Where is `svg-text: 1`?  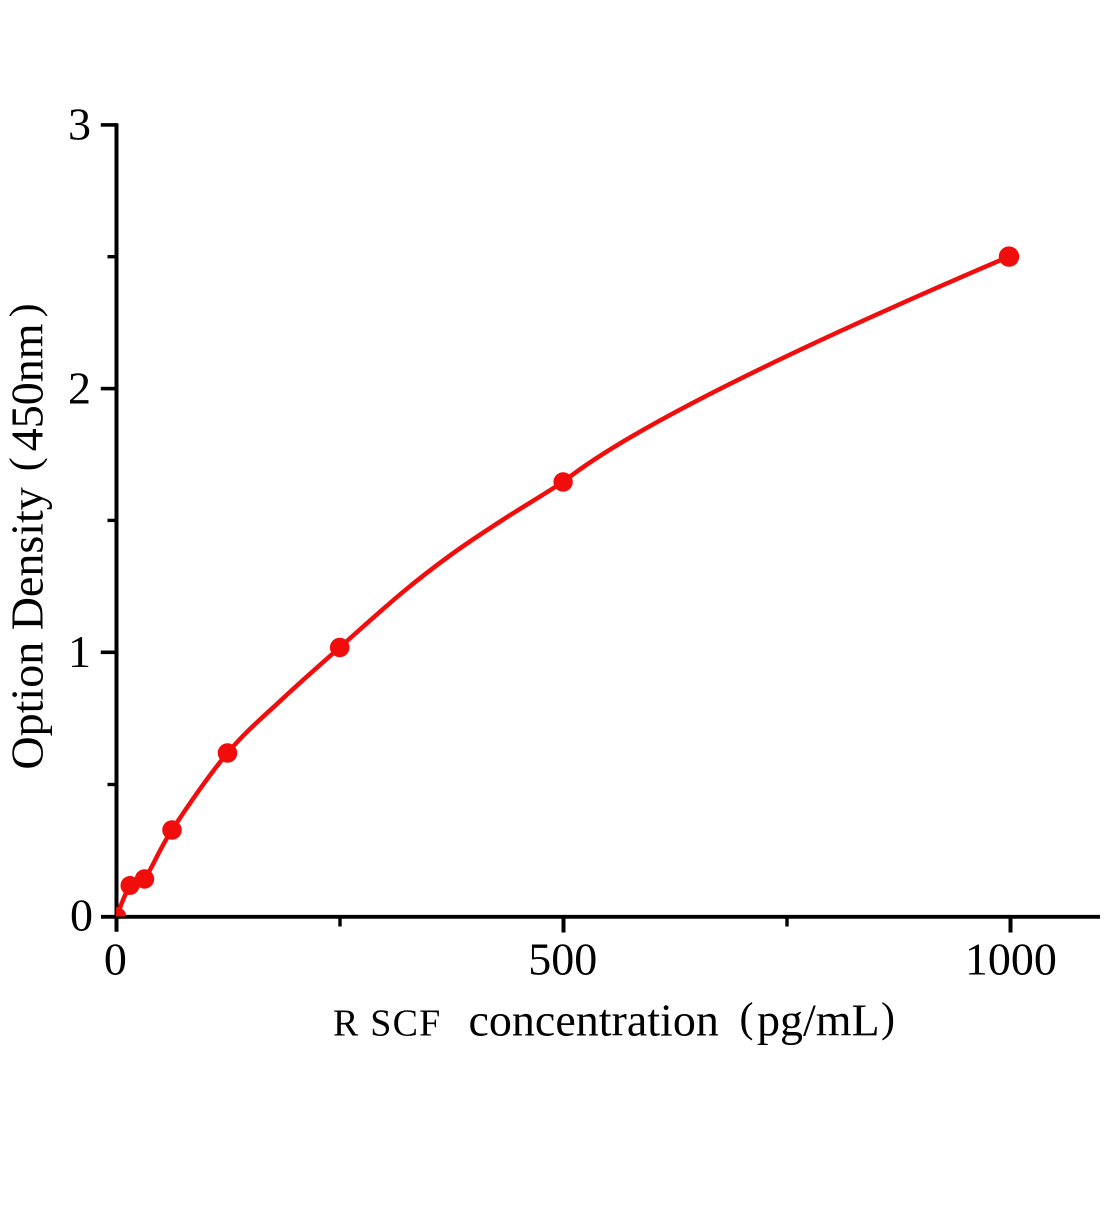
svg-text: 1 is located at coordinates (79, 651).